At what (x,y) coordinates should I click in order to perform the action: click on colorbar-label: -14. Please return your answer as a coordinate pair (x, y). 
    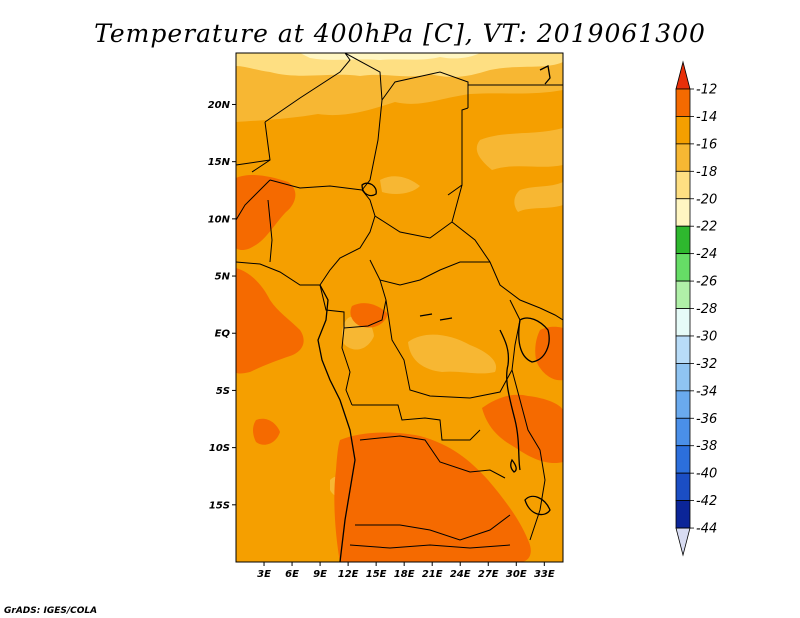
    Looking at the image, I should click on (706, 117).